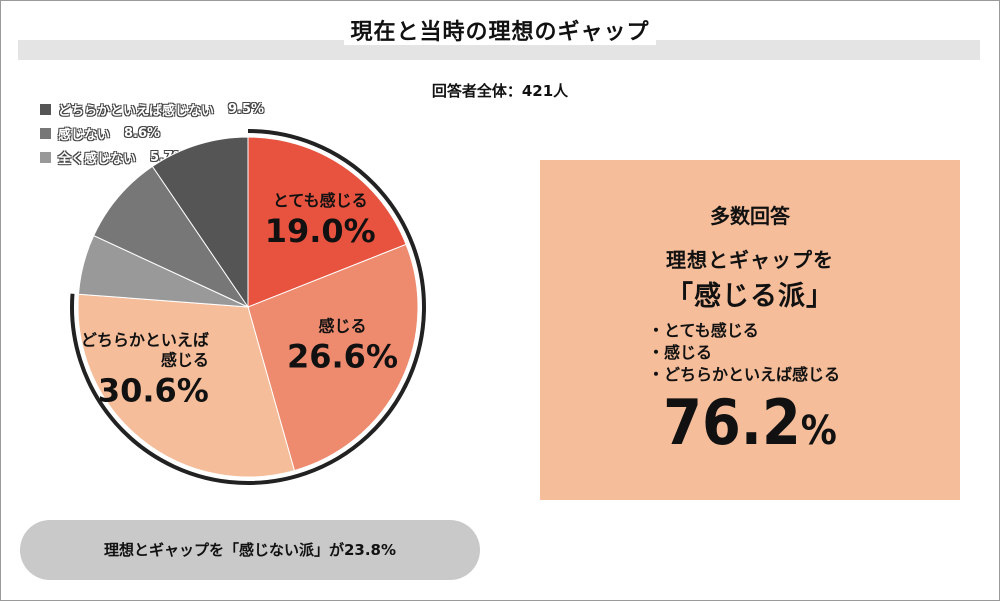 This screenshot has width=1000, height=601. I want to click on summary-heading: 多数回答, so click(750, 216).